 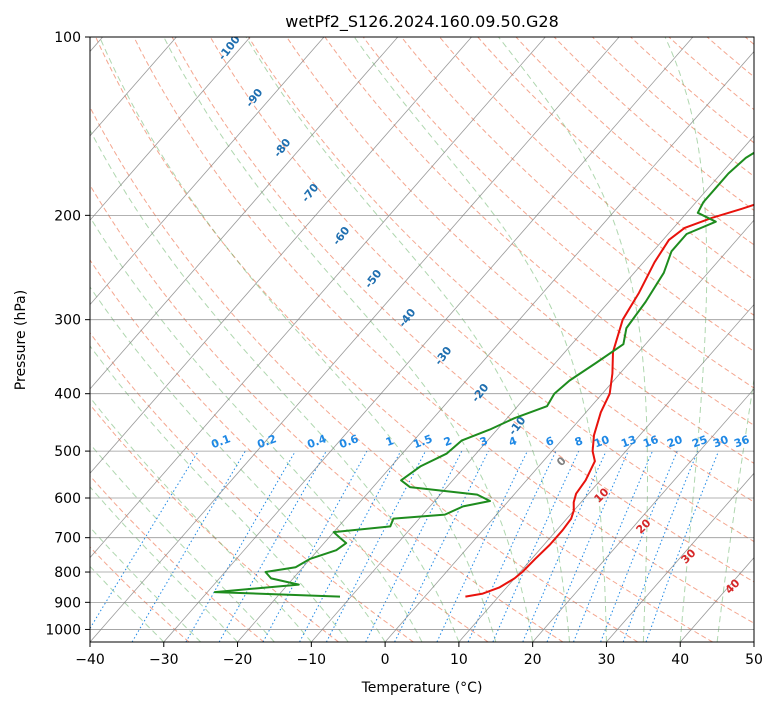 What do you see at coordinates (67, 539) in the screenshot?
I see `y-tick-label: 700` at bounding box center [67, 539].